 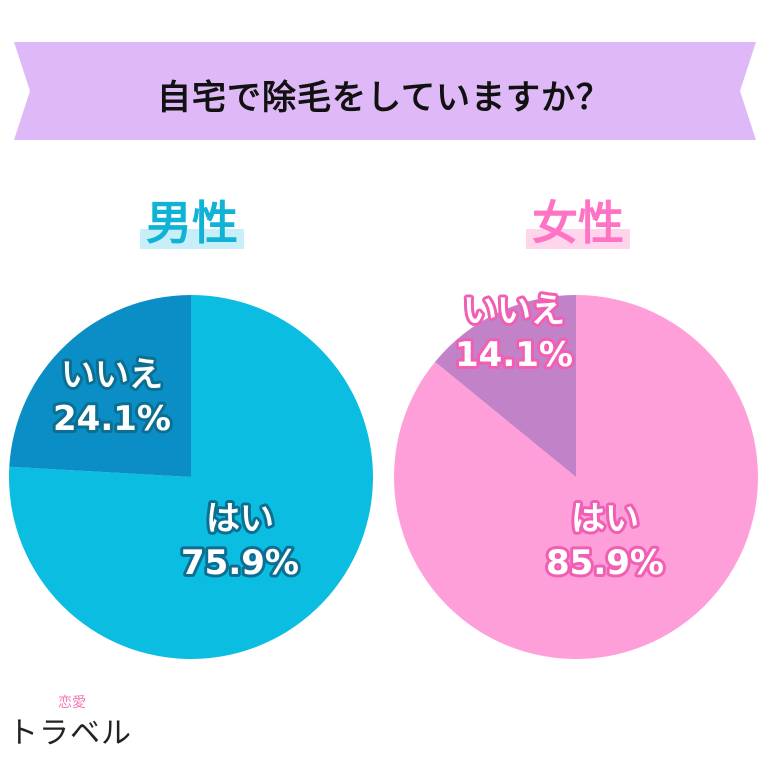 I want to click on title-banner, so click(x=385, y=91).